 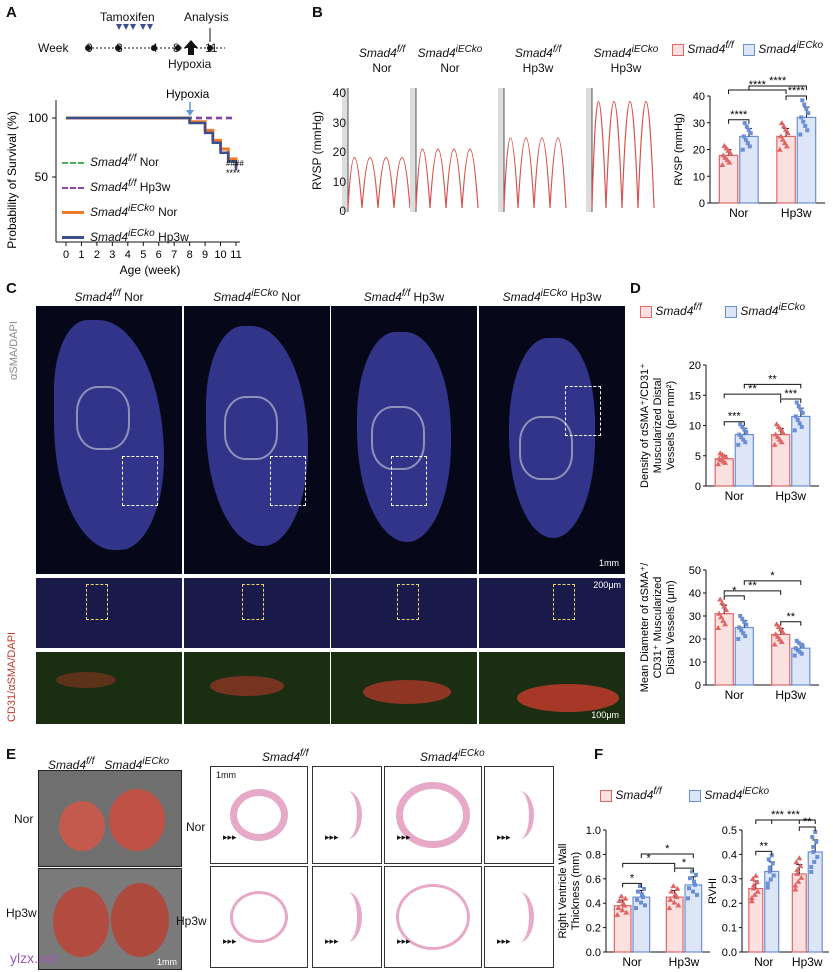 I want to click on week-tick-8: 8, so click(x=176, y=48).